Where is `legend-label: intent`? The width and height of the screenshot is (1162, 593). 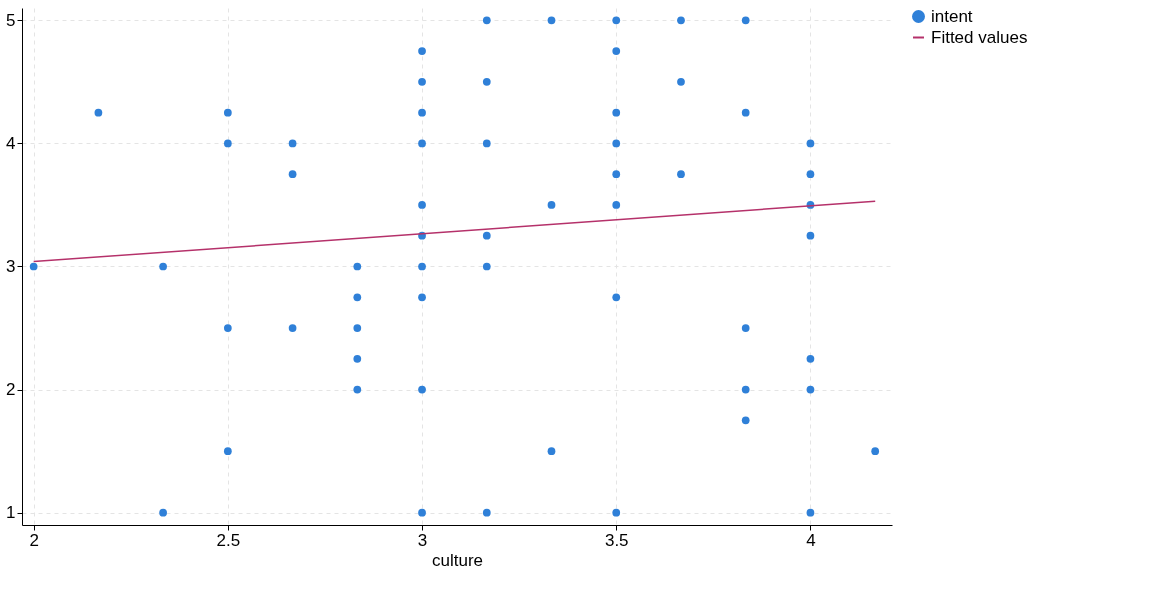 legend-label: intent is located at coordinates (952, 16).